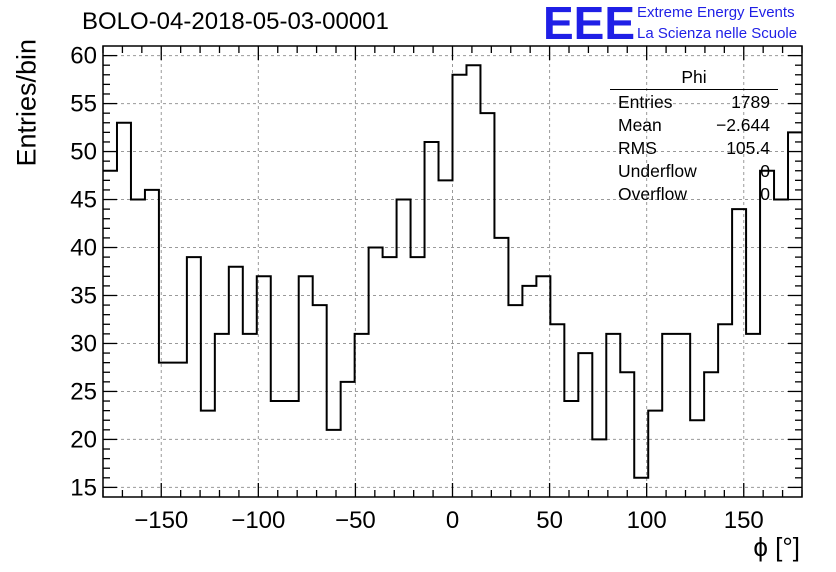 The image size is (836, 572). I want to click on stats-row-rms: RMS 105.4, so click(694, 148).